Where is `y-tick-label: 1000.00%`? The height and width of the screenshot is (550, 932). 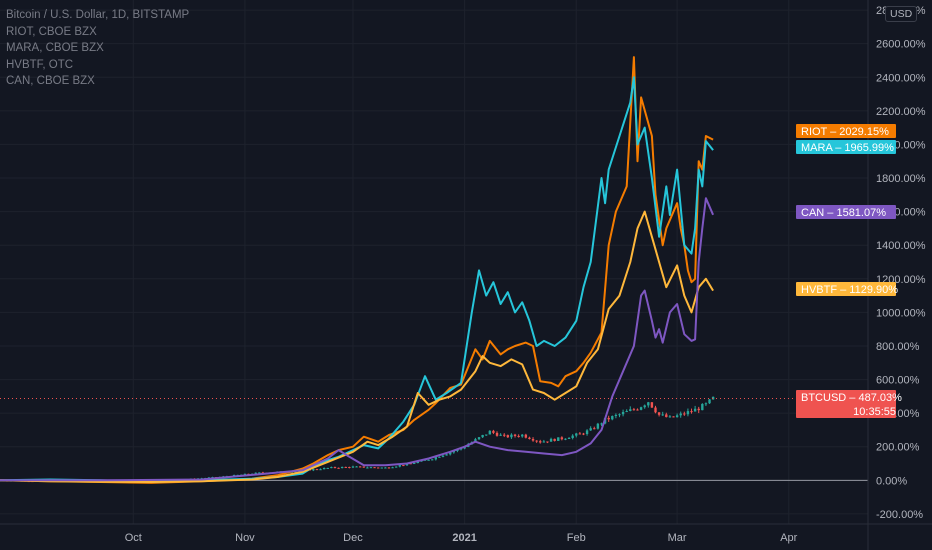
y-tick-label: 1000.00% is located at coordinates (901, 313).